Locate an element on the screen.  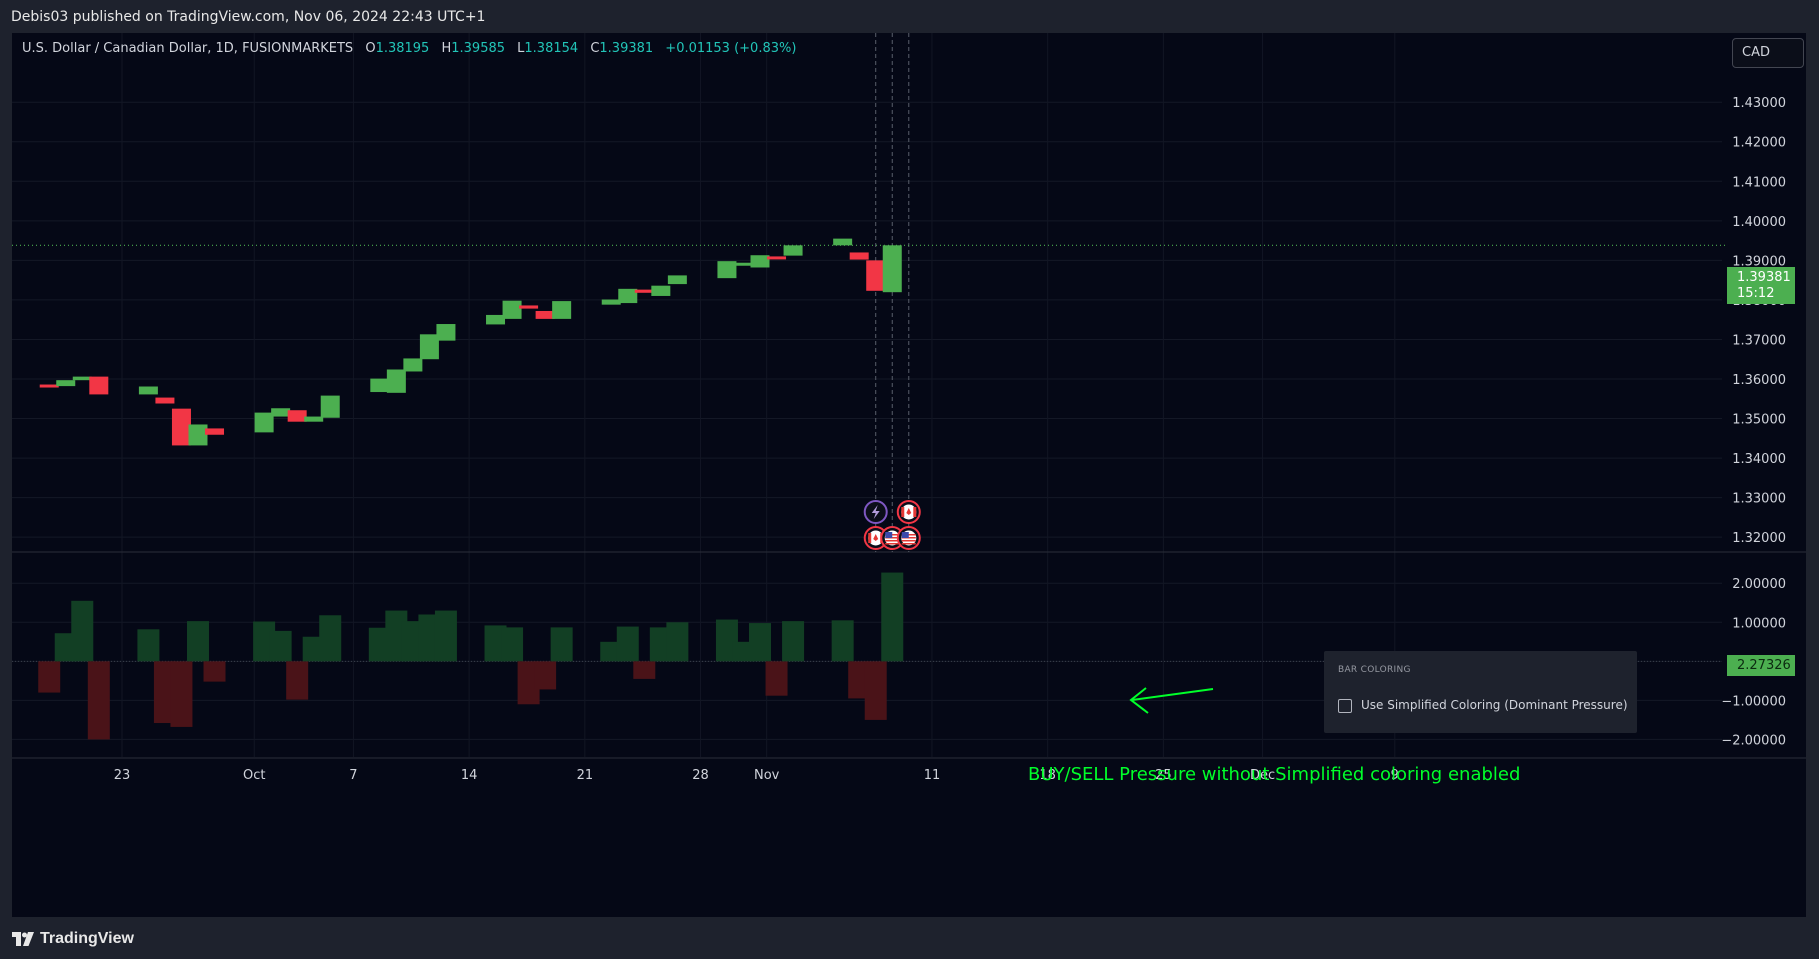
currency-button: CAD is located at coordinates (1768, 53).